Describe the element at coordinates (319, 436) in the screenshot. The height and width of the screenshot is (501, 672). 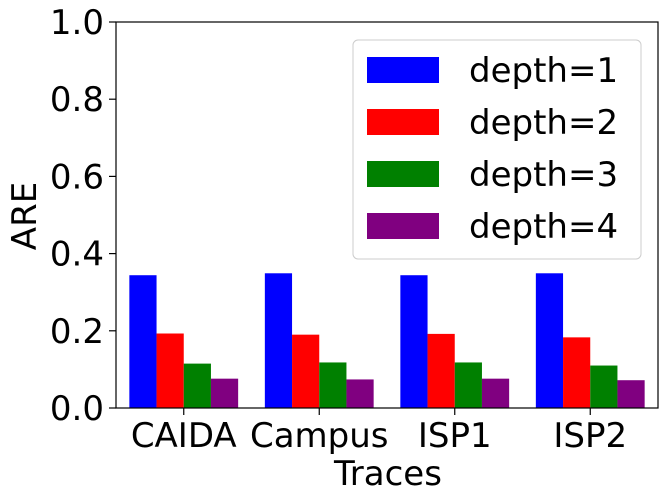
I see `x-tick-label: Campus` at that location.